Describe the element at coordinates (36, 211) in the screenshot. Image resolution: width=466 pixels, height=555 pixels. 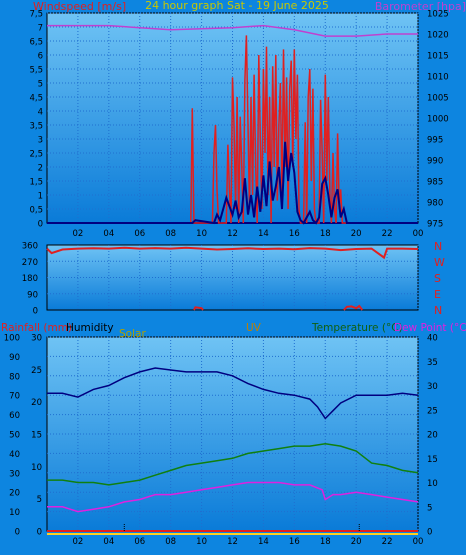
I see `windspeed-tick: 0,5` at that location.